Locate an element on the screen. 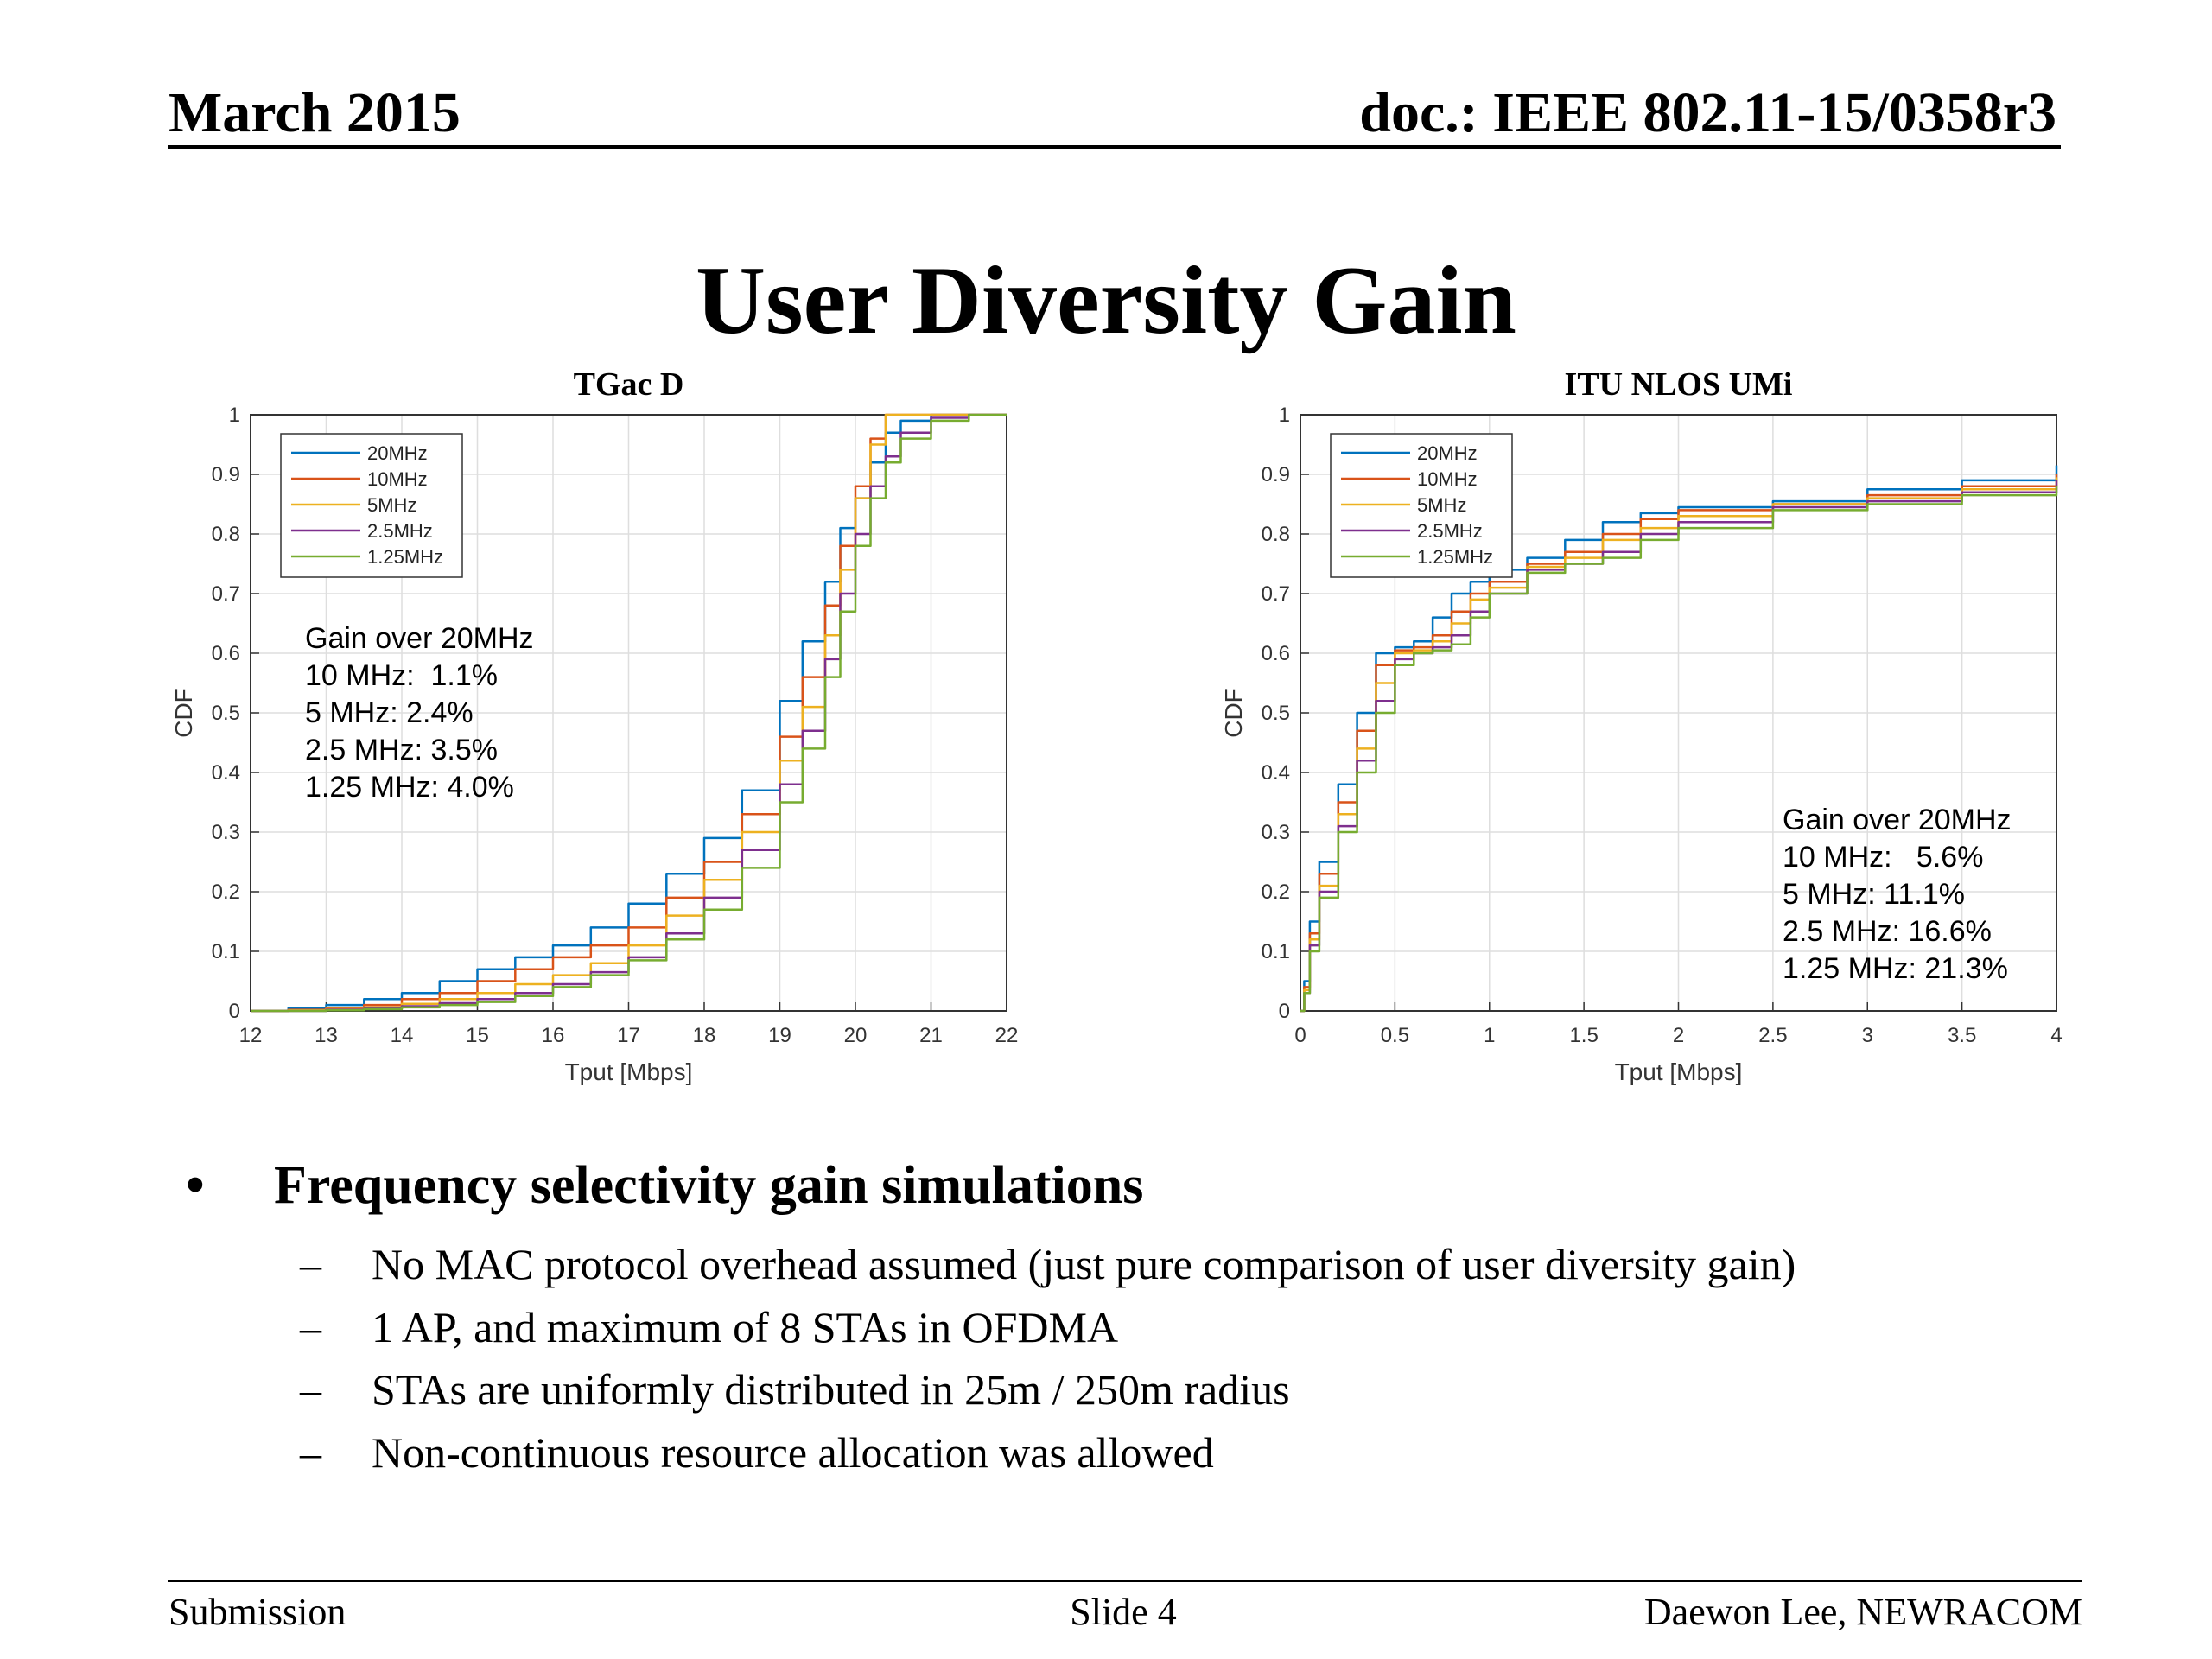  header-divider is located at coordinates (1114, 147).